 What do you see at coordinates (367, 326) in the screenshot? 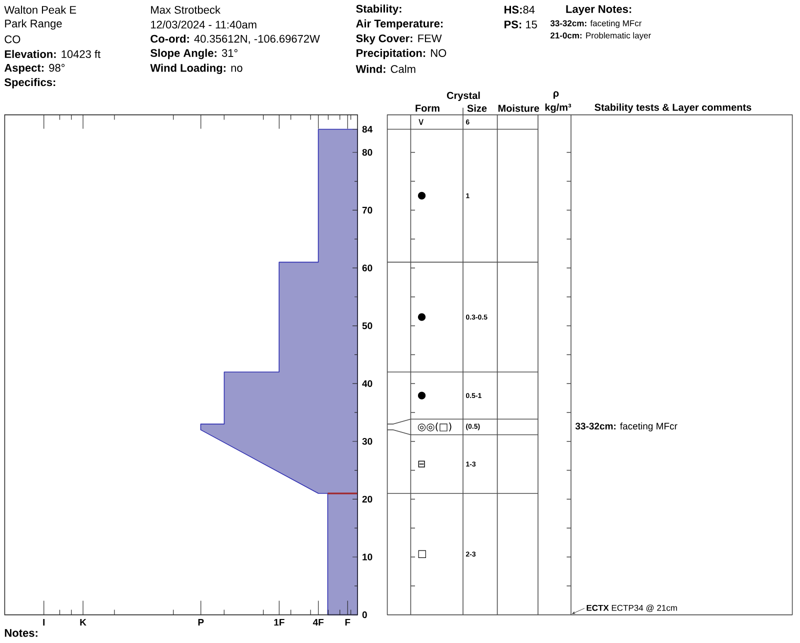
I see `y-tick-label: 50` at bounding box center [367, 326].